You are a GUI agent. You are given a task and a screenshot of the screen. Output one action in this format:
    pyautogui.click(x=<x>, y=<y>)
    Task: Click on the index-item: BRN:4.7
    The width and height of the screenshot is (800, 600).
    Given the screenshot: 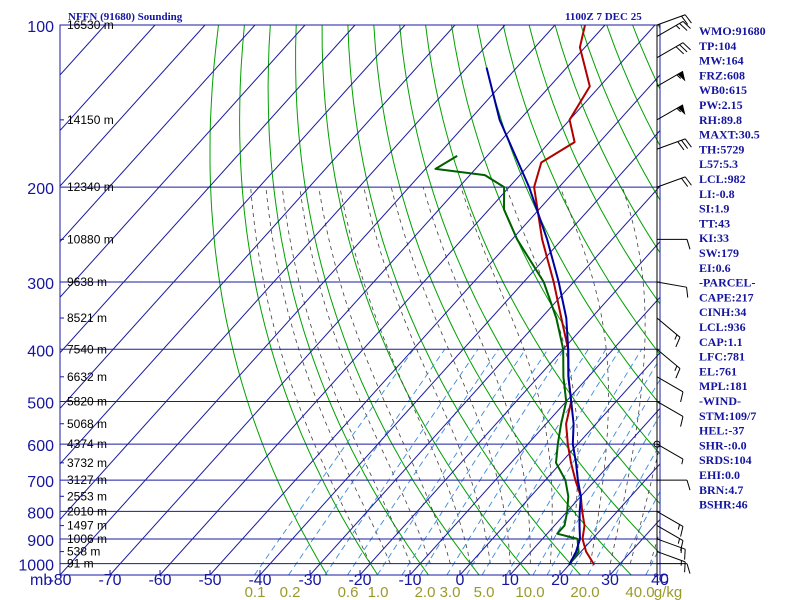 What is the action you would take?
    pyautogui.click(x=721, y=490)
    